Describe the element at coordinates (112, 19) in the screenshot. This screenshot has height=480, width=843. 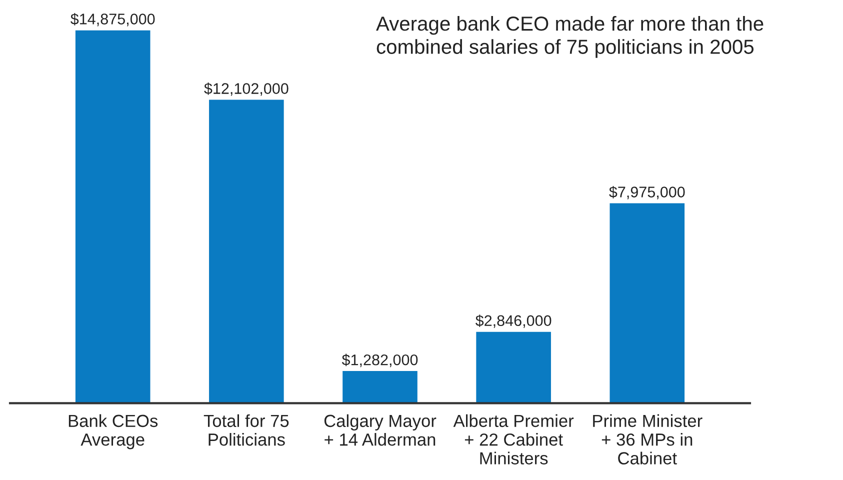
I see `data-label: $14,875,000` at that location.